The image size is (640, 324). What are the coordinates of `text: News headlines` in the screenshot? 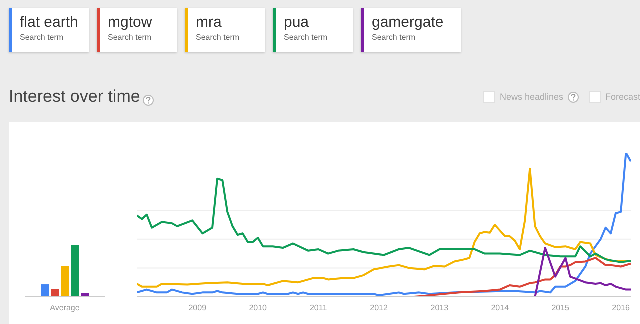 It's located at (532, 97).